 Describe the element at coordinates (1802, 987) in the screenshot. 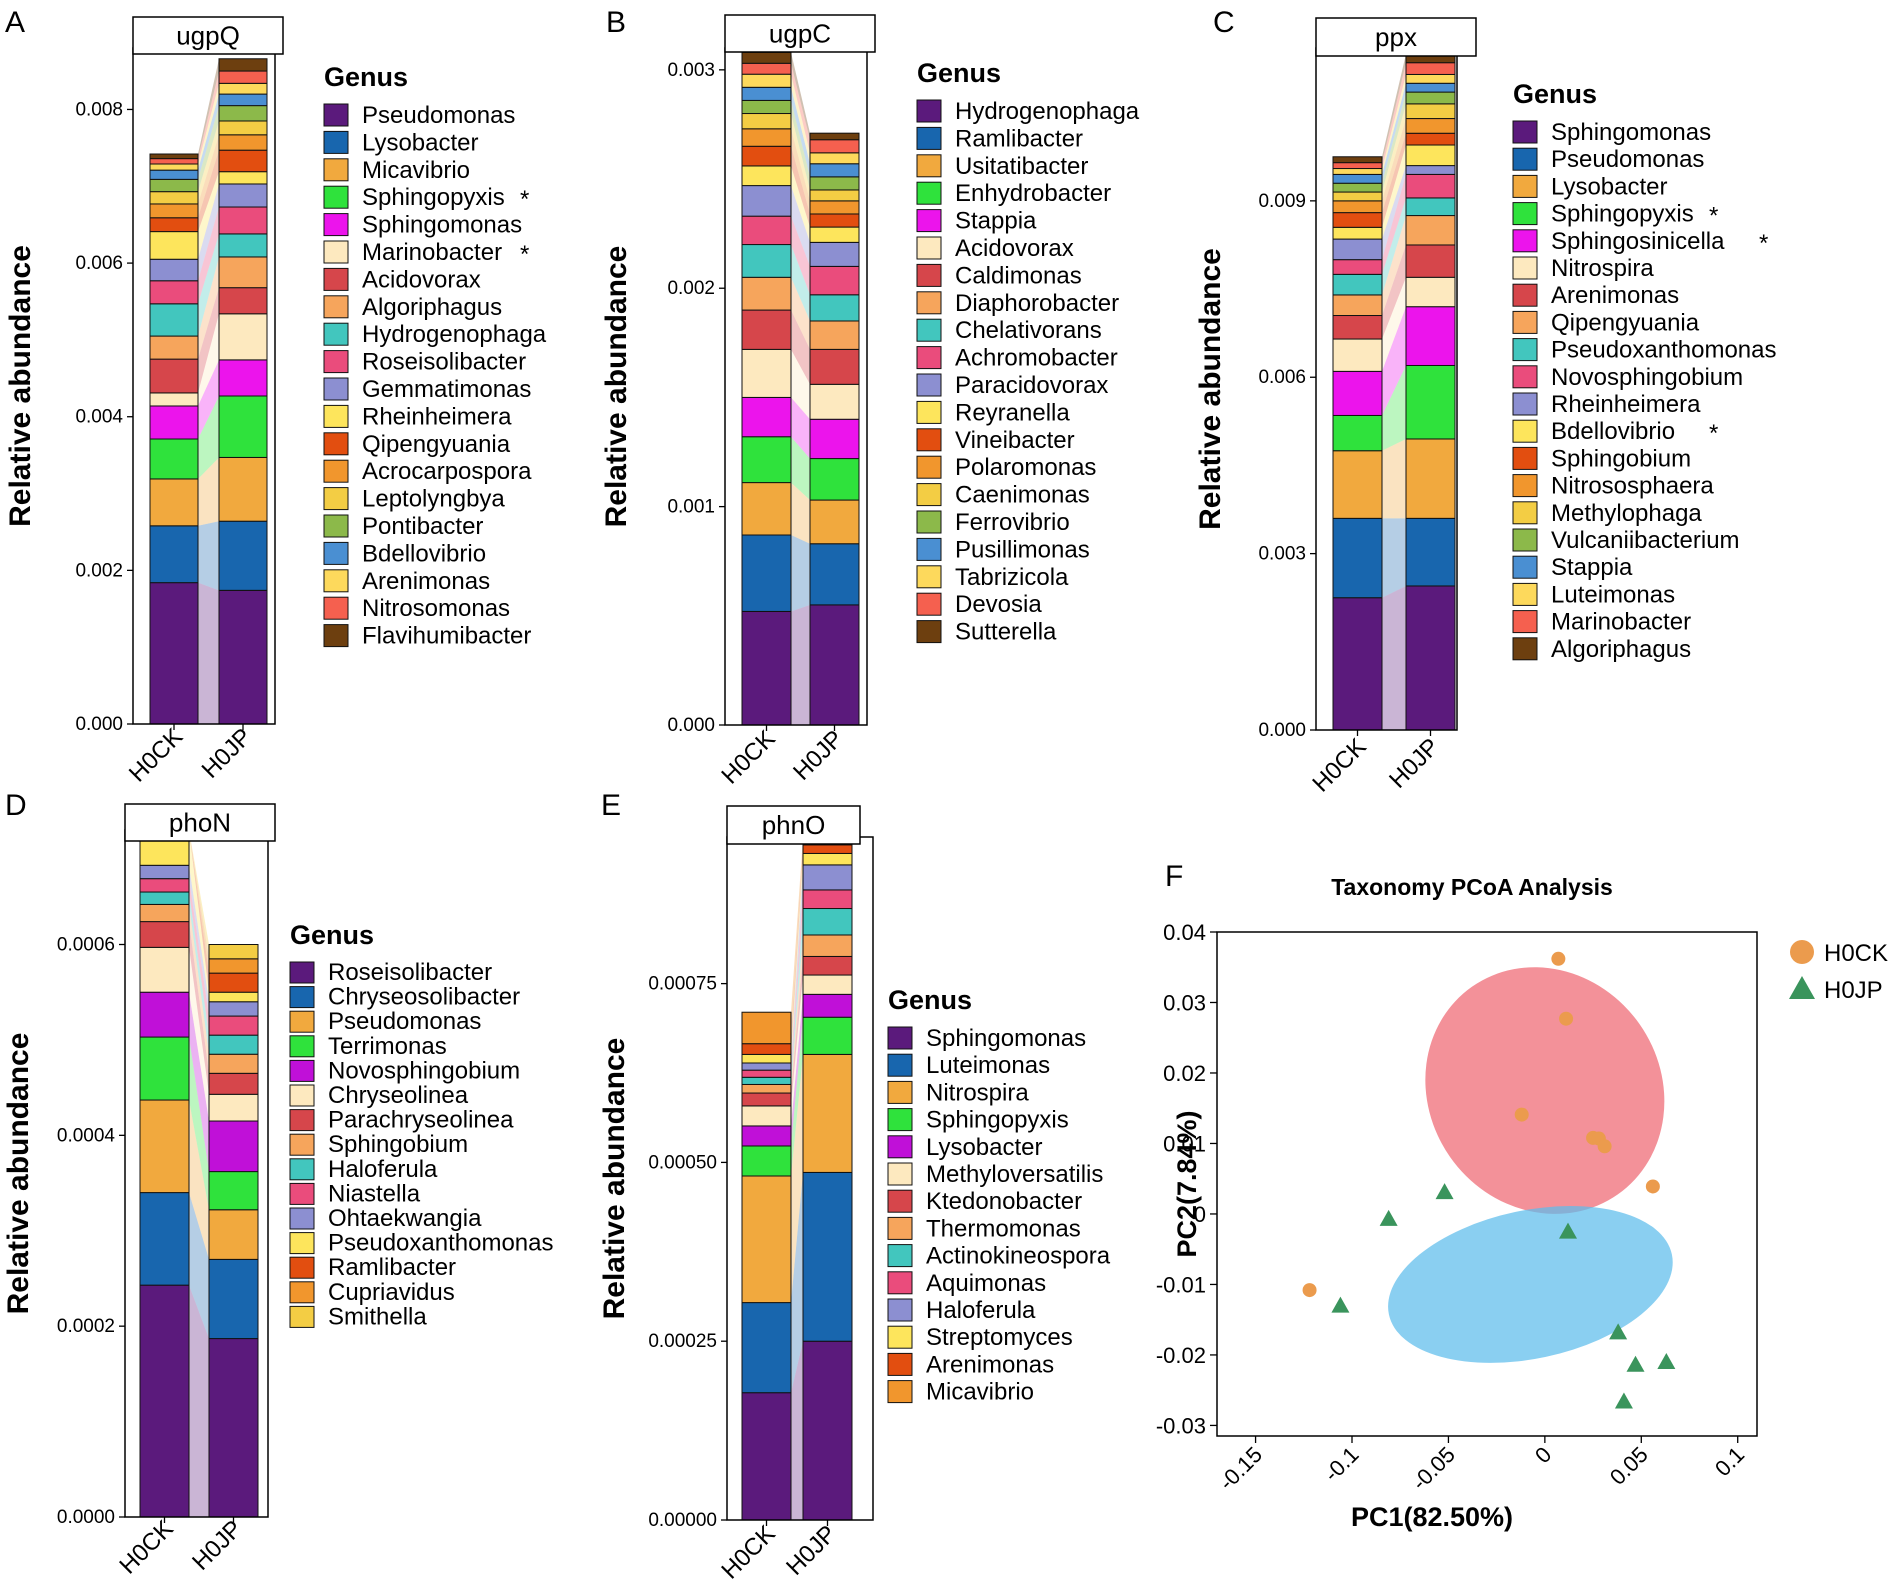

I see `legend-marker-h0jp` at that location.